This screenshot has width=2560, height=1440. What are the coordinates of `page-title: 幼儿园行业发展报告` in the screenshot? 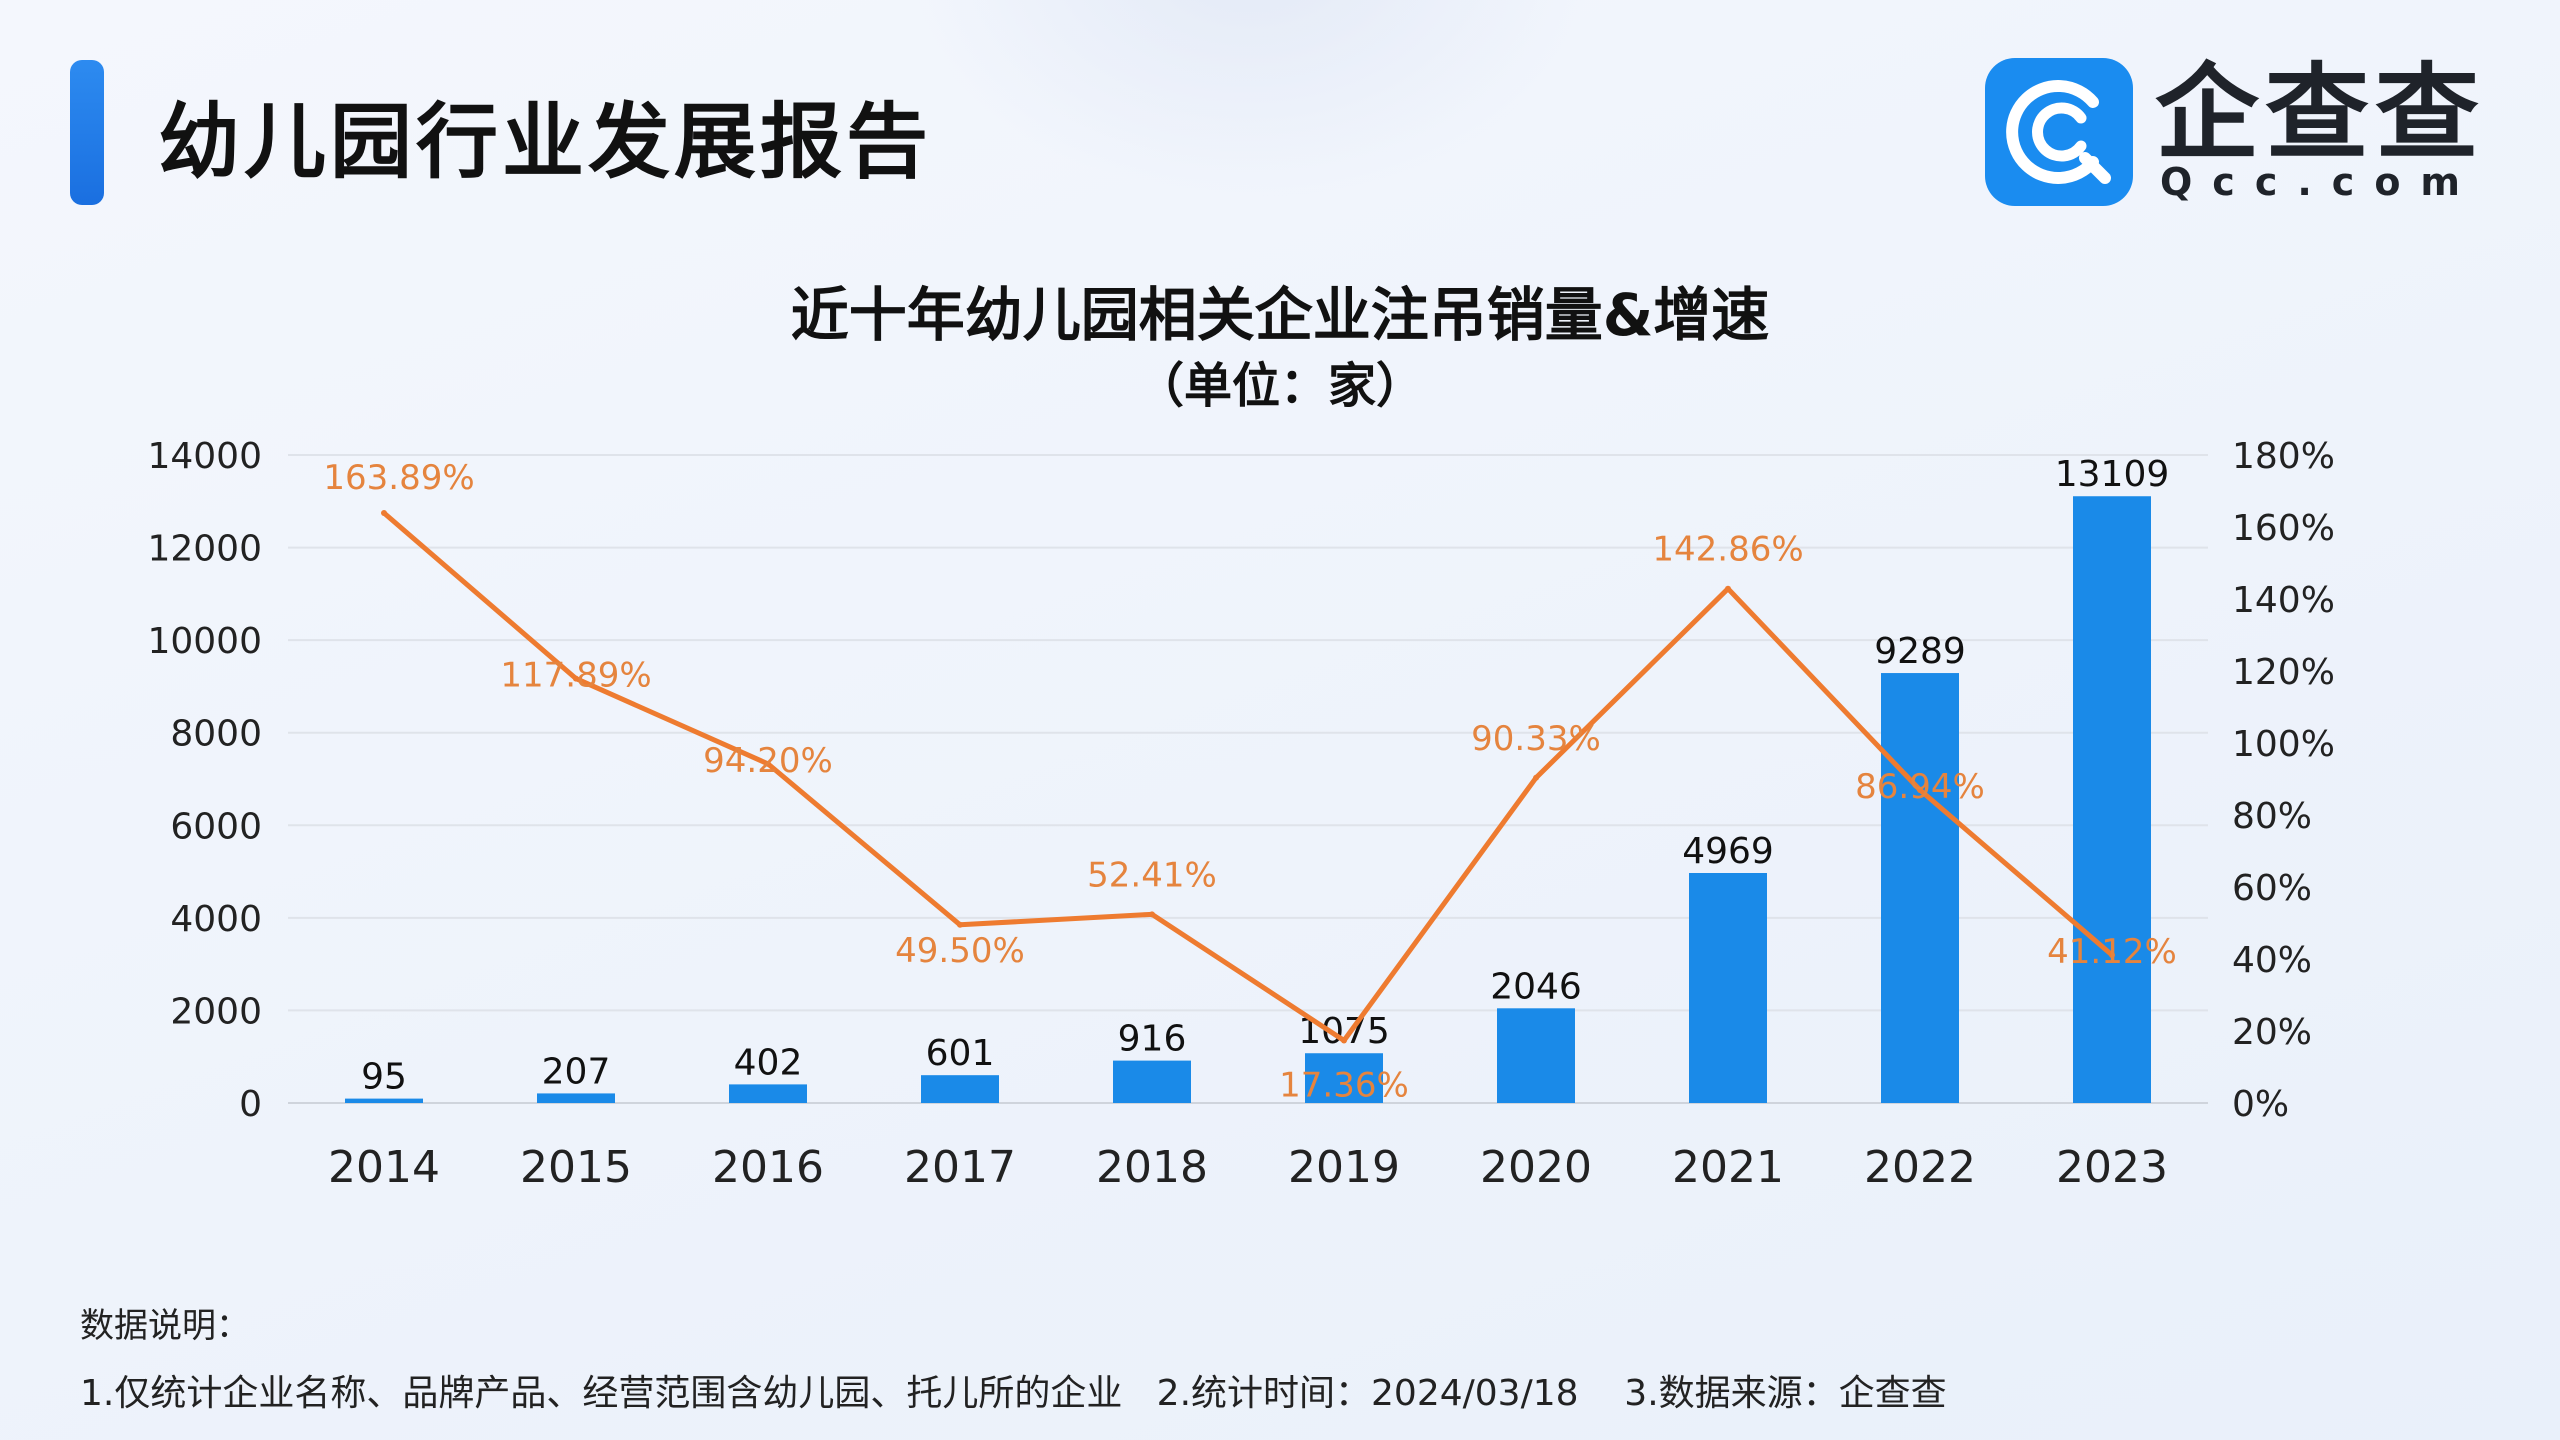 It's located at (545, 142).